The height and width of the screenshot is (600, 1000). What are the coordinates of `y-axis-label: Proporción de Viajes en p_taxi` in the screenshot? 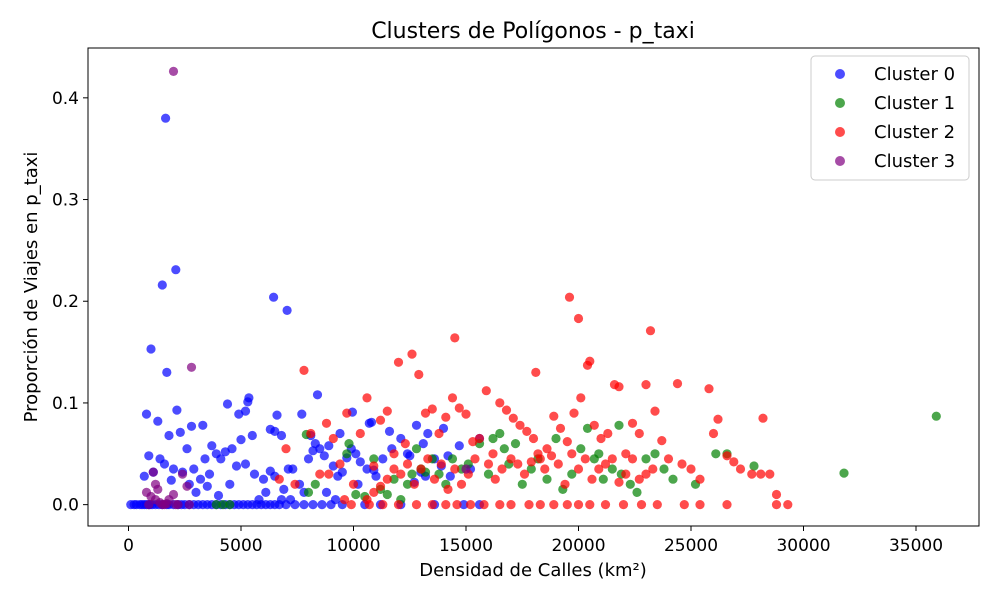 It's located at (31, 287).